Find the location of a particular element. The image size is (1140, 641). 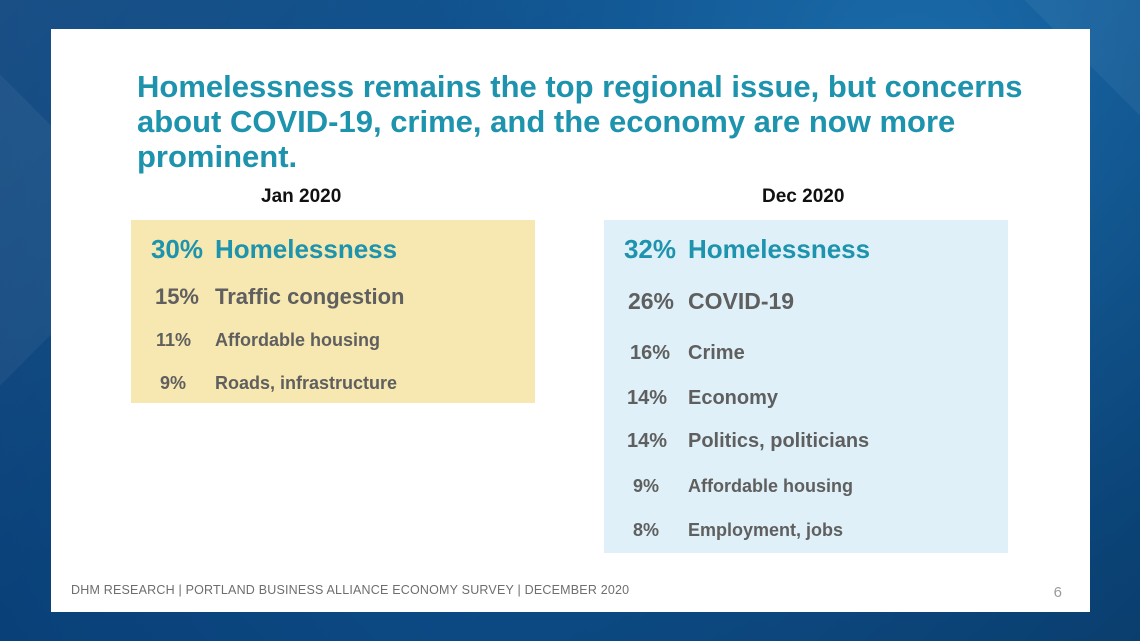

item-label: COVID-19 is located at coordinates (741, 301).